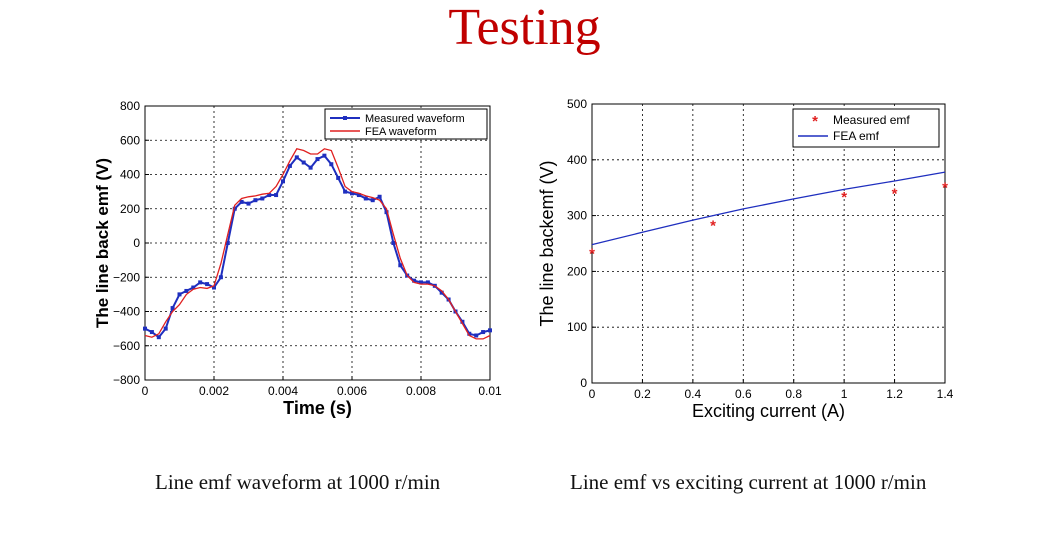 The image size is (1049, 533). Describe the element at coordinates (317, 408) in the screenshot. I see `x-axis-label: Time (s)` at that location.